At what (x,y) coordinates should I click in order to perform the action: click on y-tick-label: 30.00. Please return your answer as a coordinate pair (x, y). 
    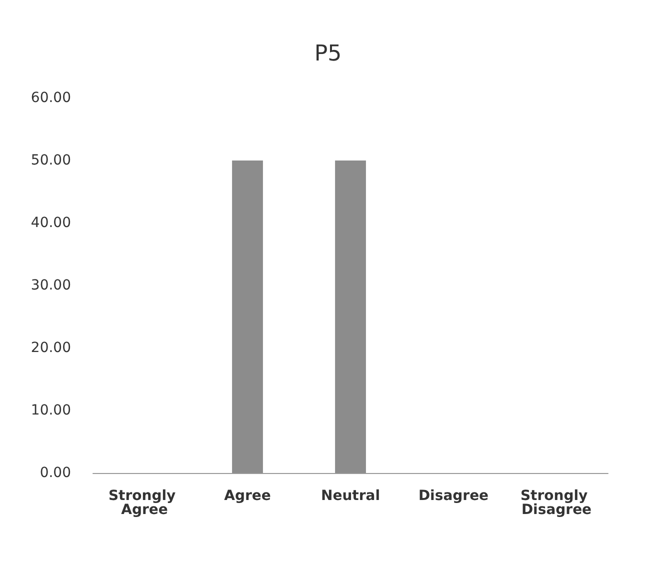
    Looking at the image, I should click on (50, 286).